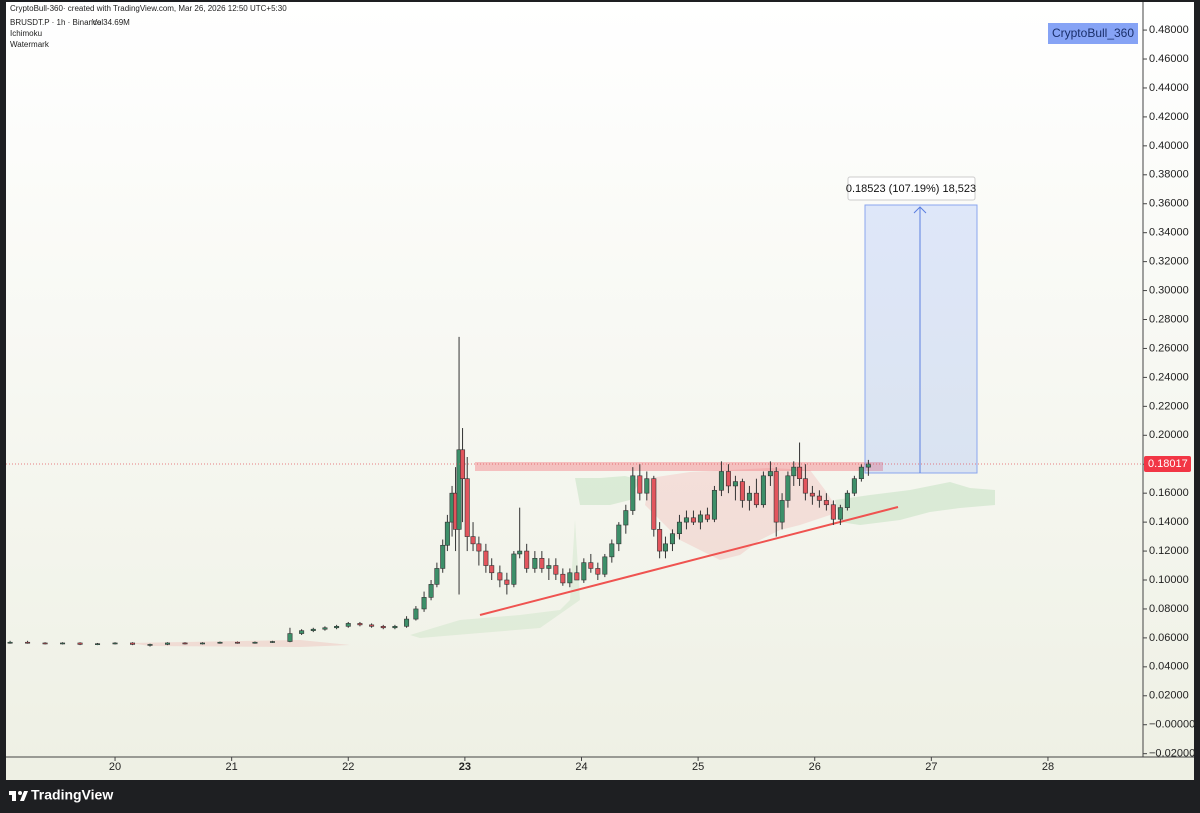  What do you see at coordinates (1169, 88) in the screenshot?
I see `y-tick-label: 0.44000` at bounding box center [1169, 88].